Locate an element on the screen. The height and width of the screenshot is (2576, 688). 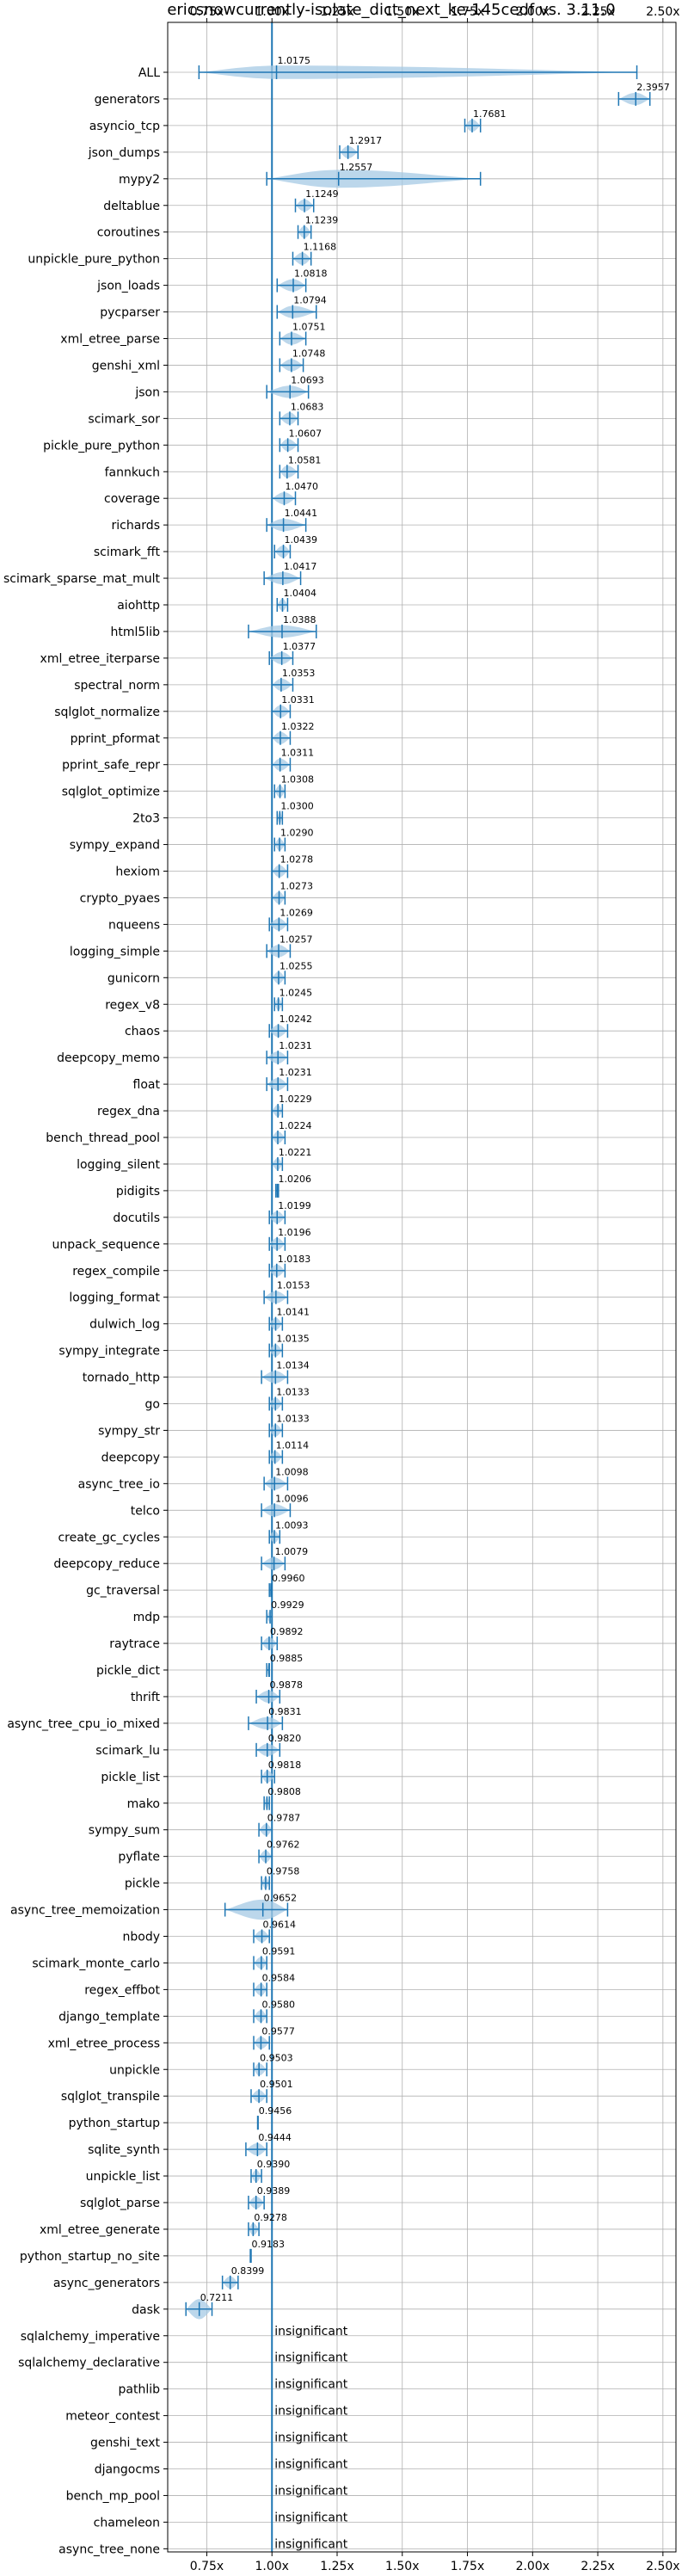
benchmark-label: sqlglot_optimize is located at coordinates (111, 792).